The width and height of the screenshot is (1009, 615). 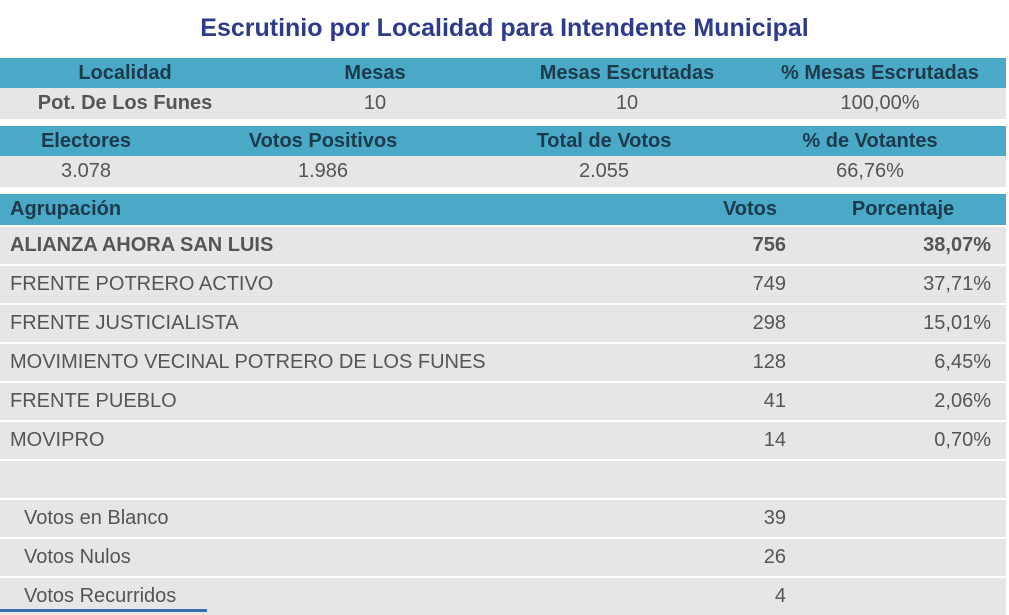 What do you see at coordinates (96, 518) in the screenshot?
I see `other-votes-label: Votos en Blanco` at bounding box center [96, 518].